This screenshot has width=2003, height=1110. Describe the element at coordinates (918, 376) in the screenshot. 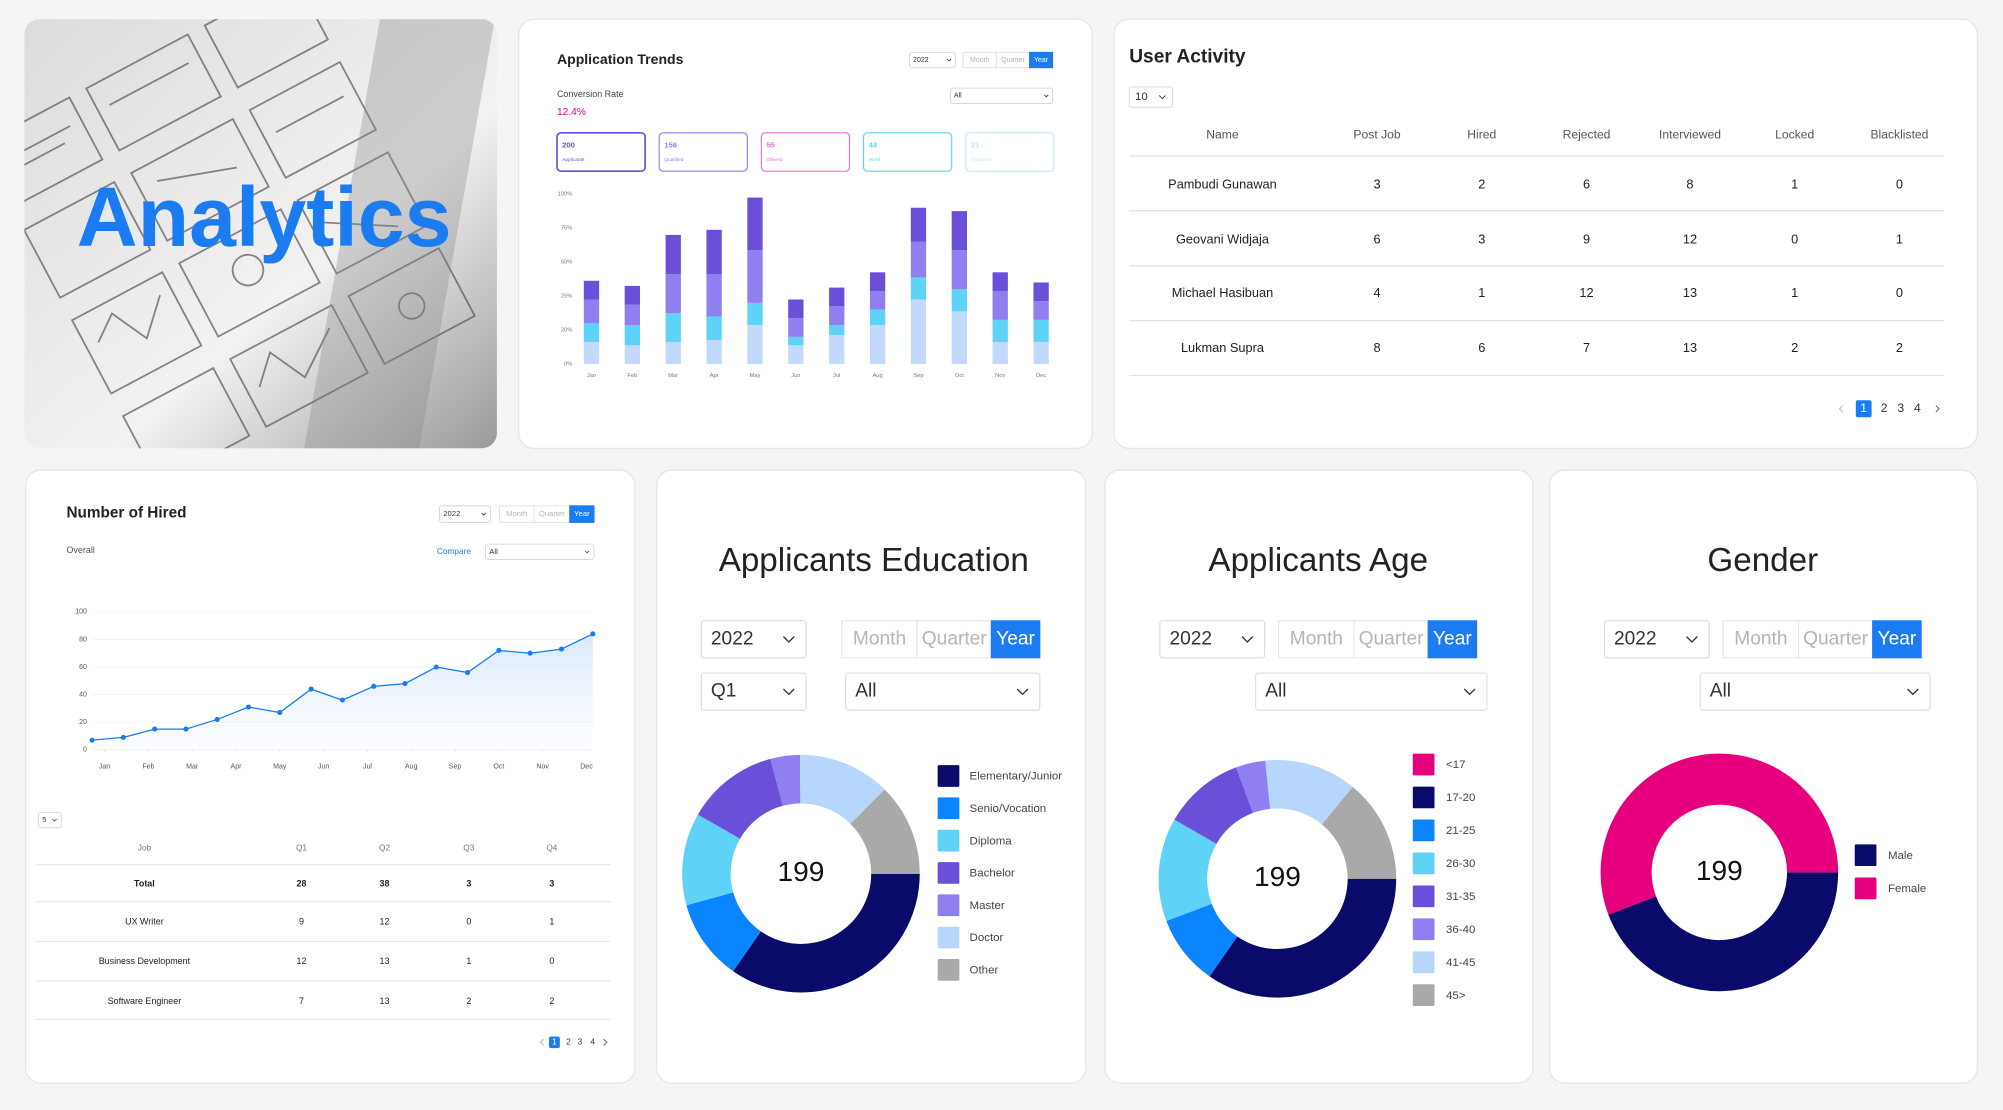

I see `x-tick-label: Sep` at that location.